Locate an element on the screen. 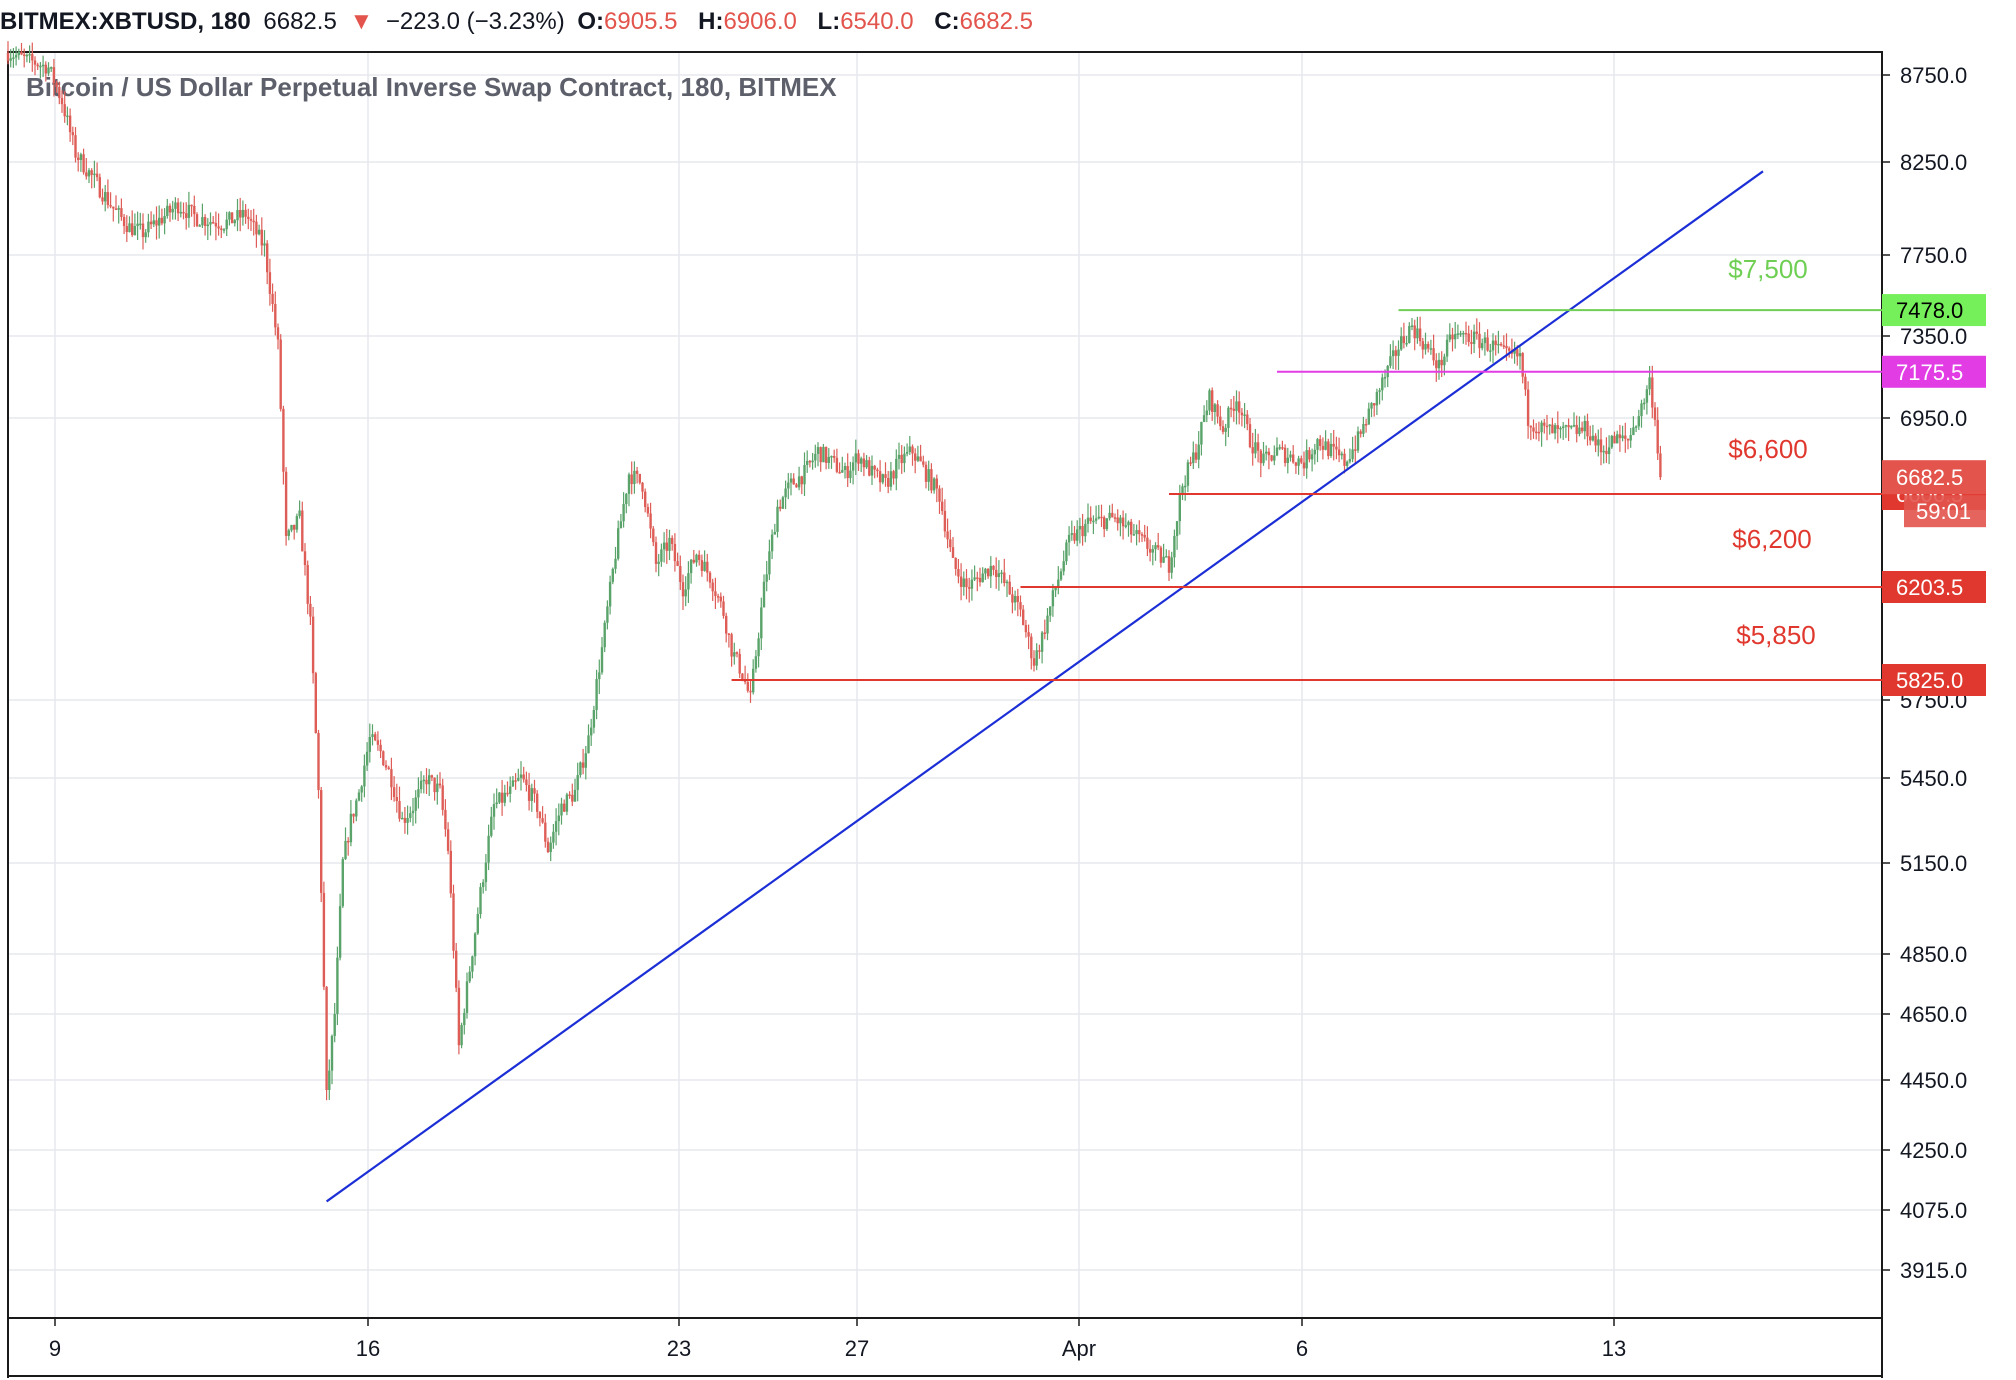  close-value: 6682.5 is located at coordinates (996, 21).